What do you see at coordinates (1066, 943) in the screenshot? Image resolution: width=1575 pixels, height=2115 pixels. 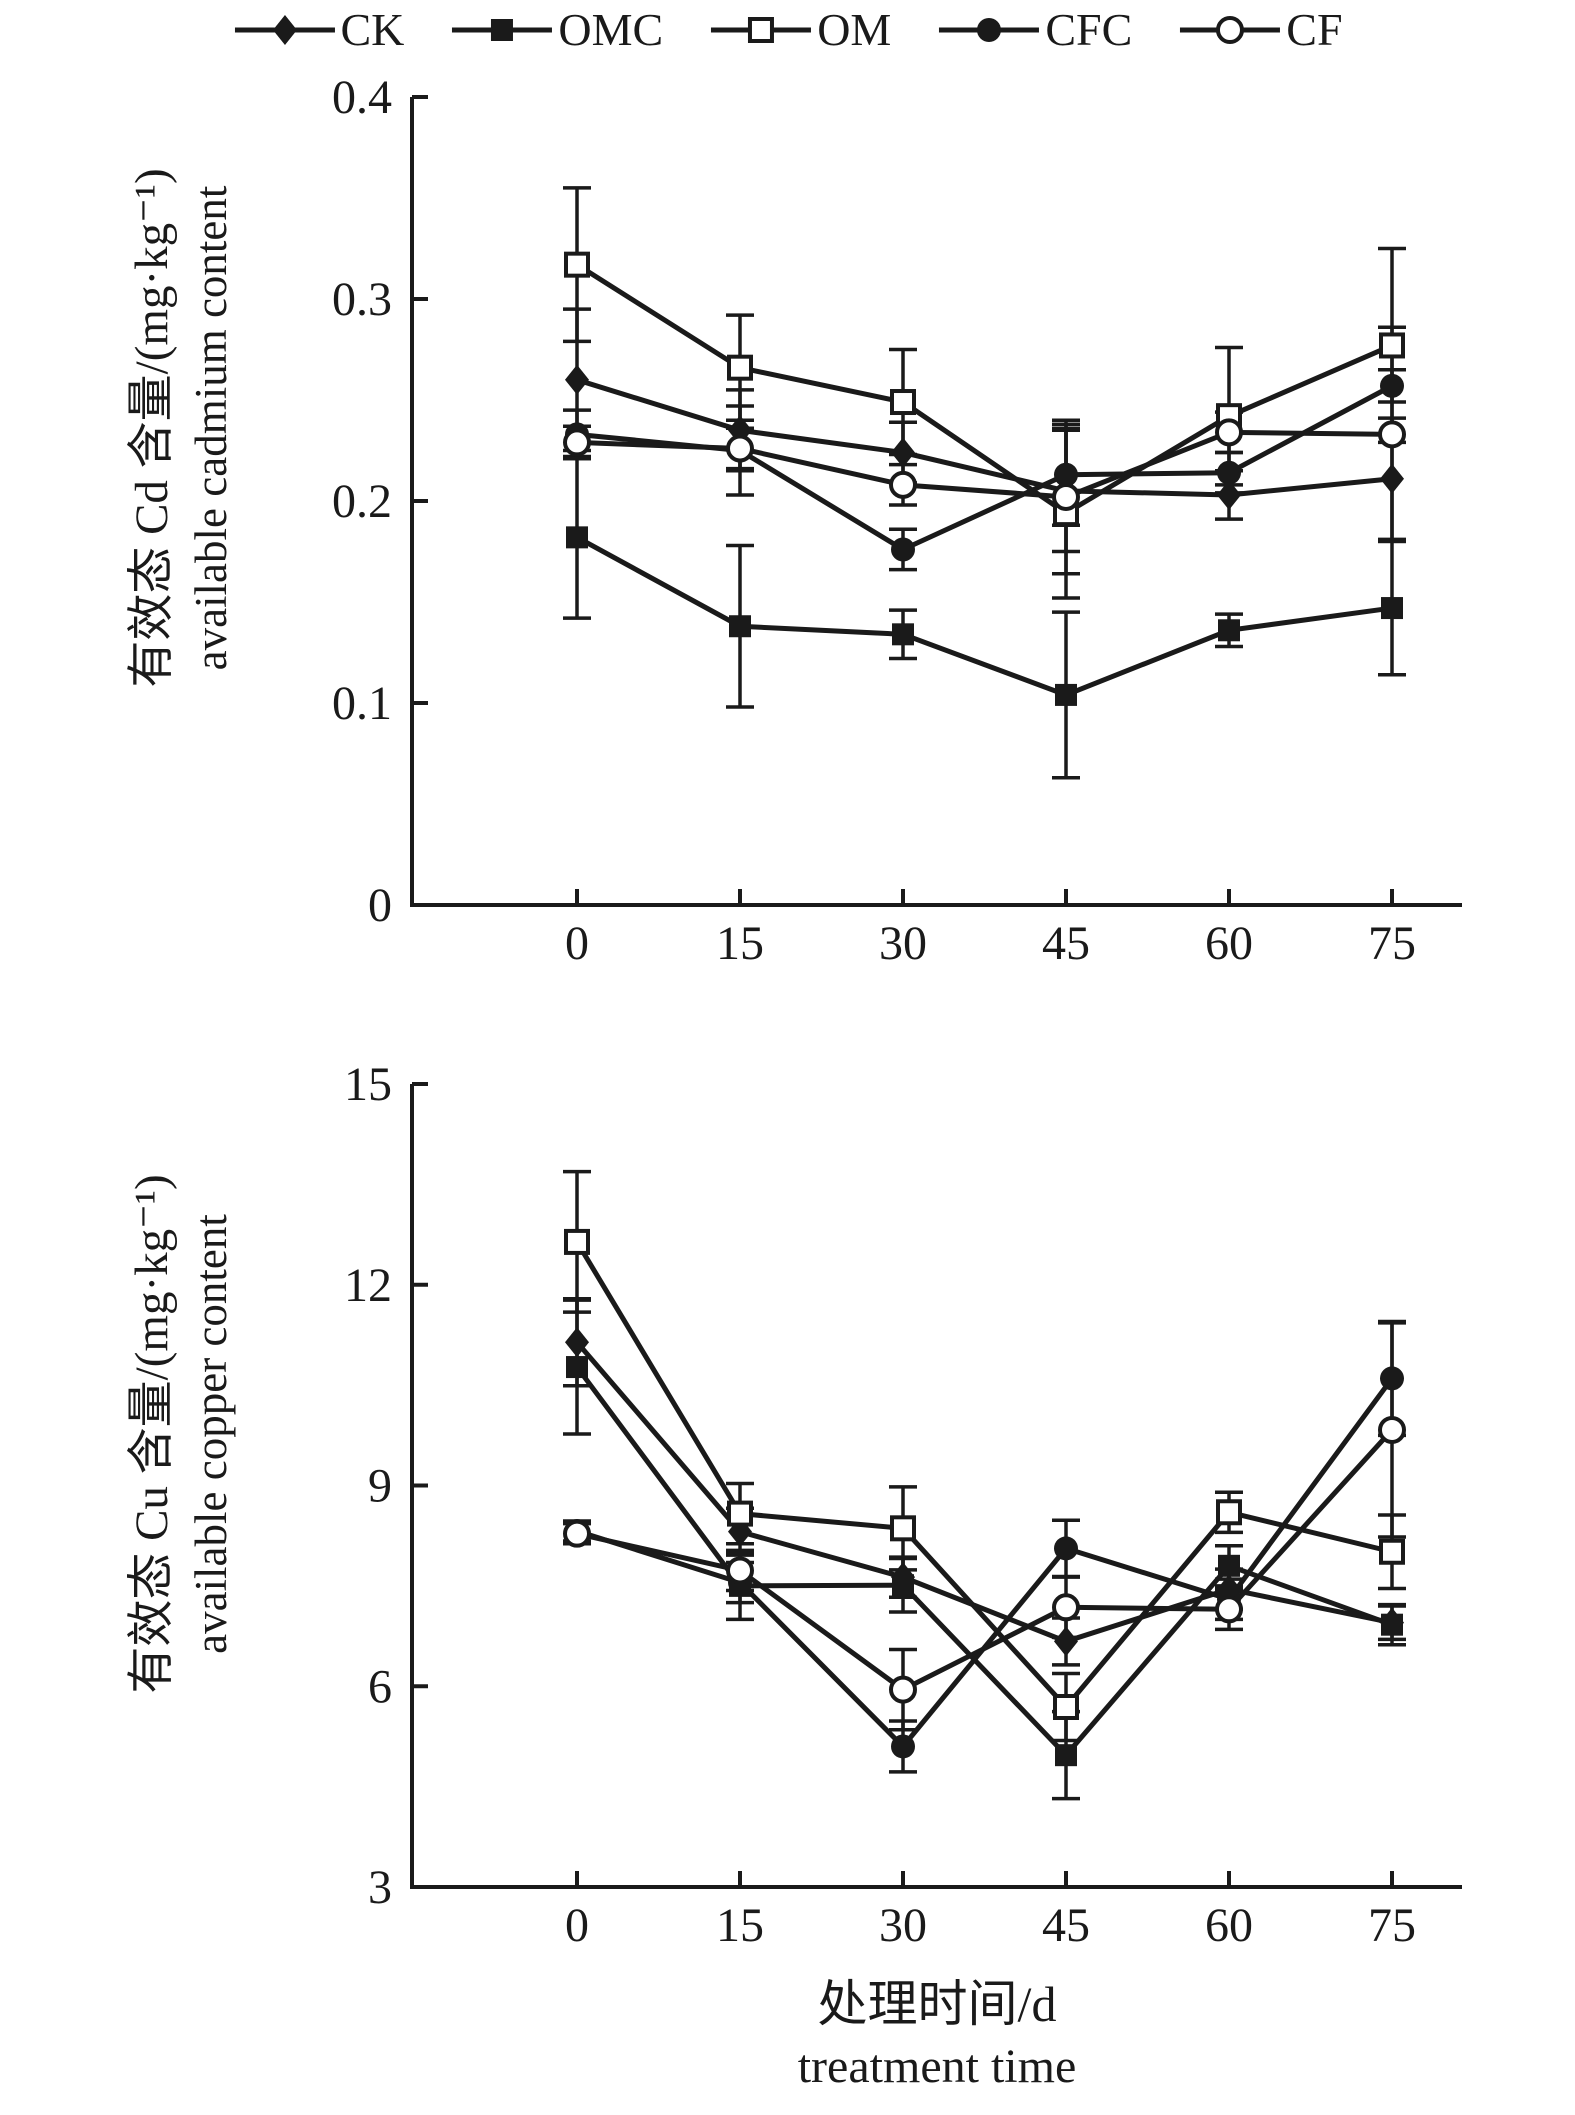 I see `cd-x-tick-label: 45` at bounding box center [1066, 943].